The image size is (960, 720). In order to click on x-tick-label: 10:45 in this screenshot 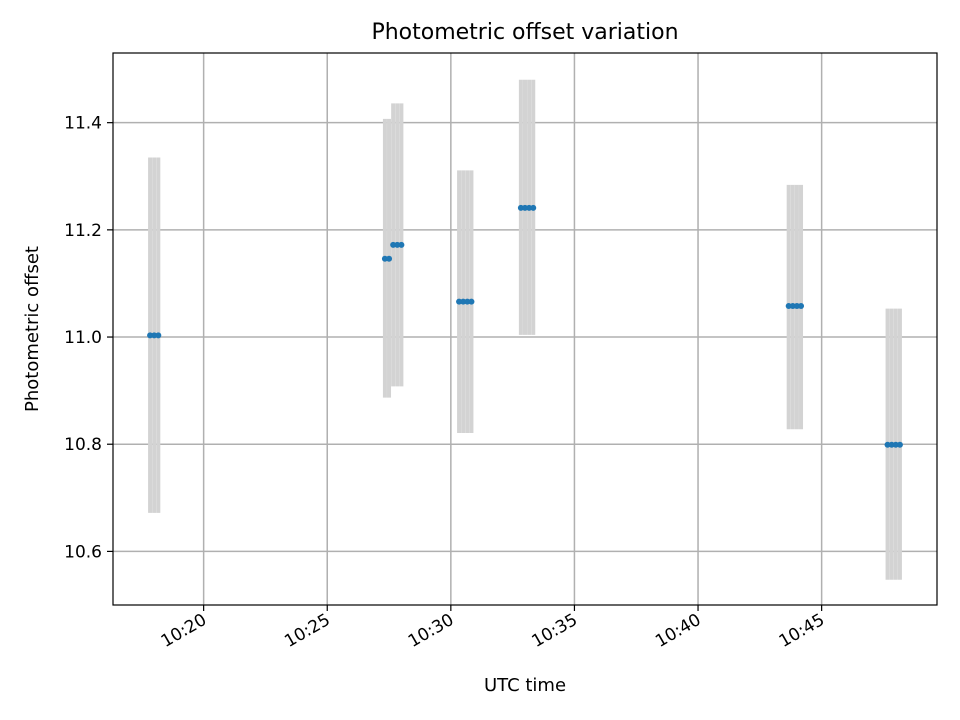, I will do `click(802, 631)`.